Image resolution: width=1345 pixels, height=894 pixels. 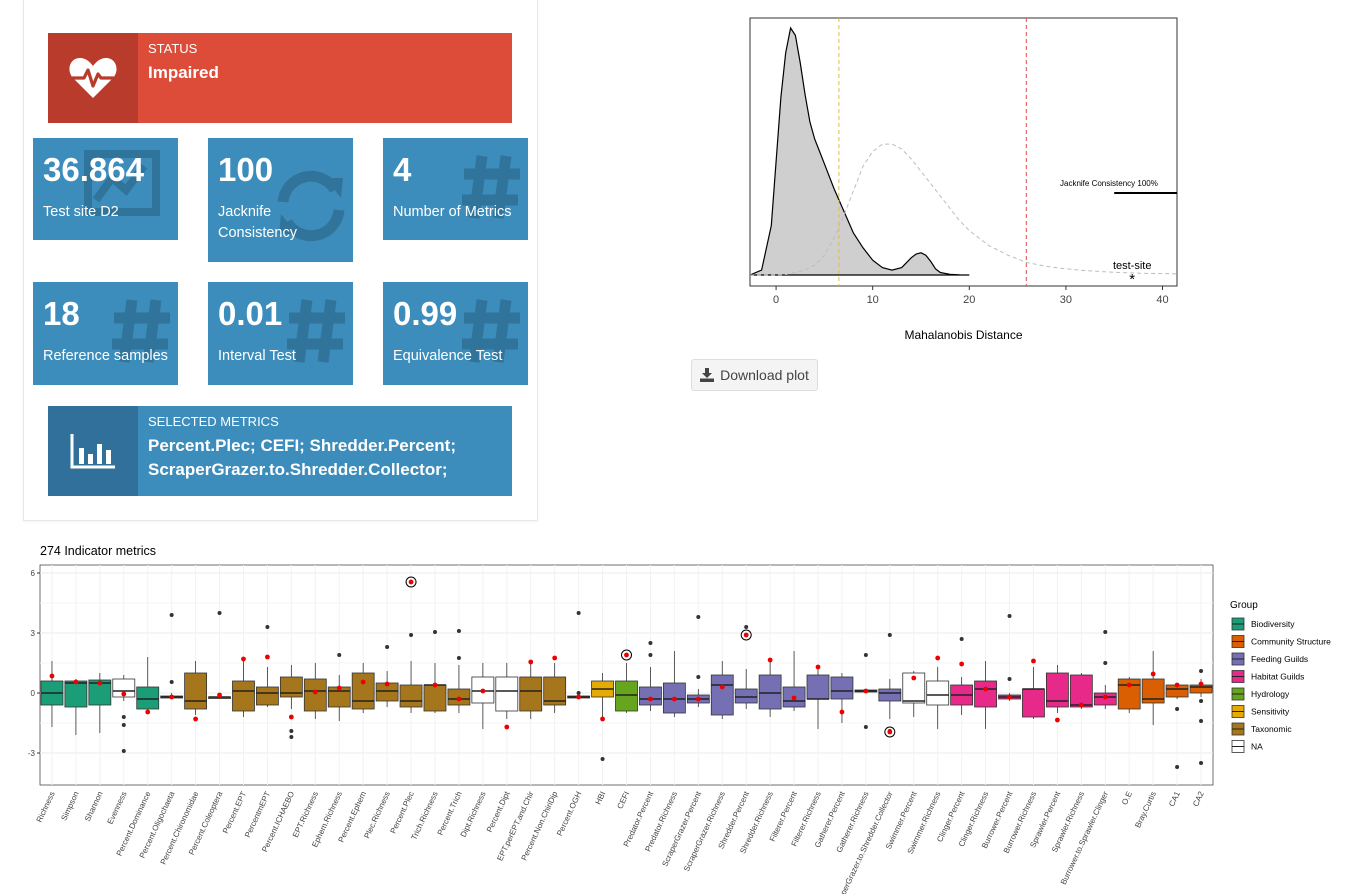 I want to click on value-box-value: 0.99, so click(x=425, y=313).